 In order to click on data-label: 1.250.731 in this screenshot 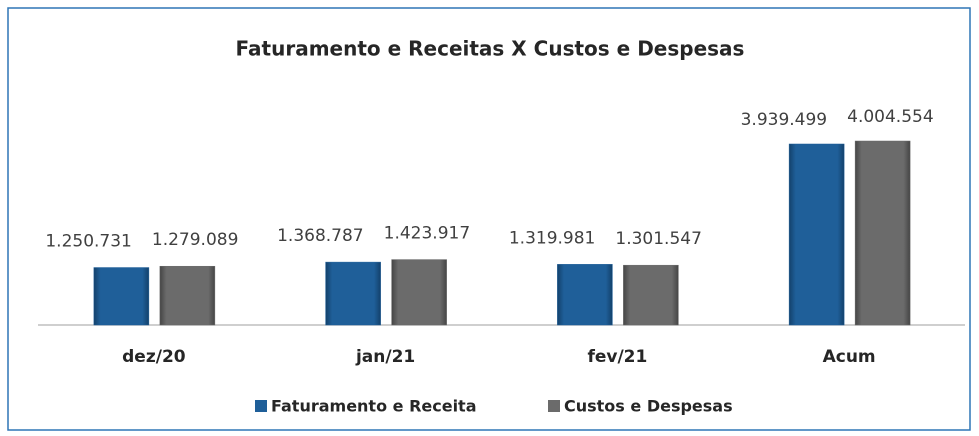, I will do `click(88, 242)`.